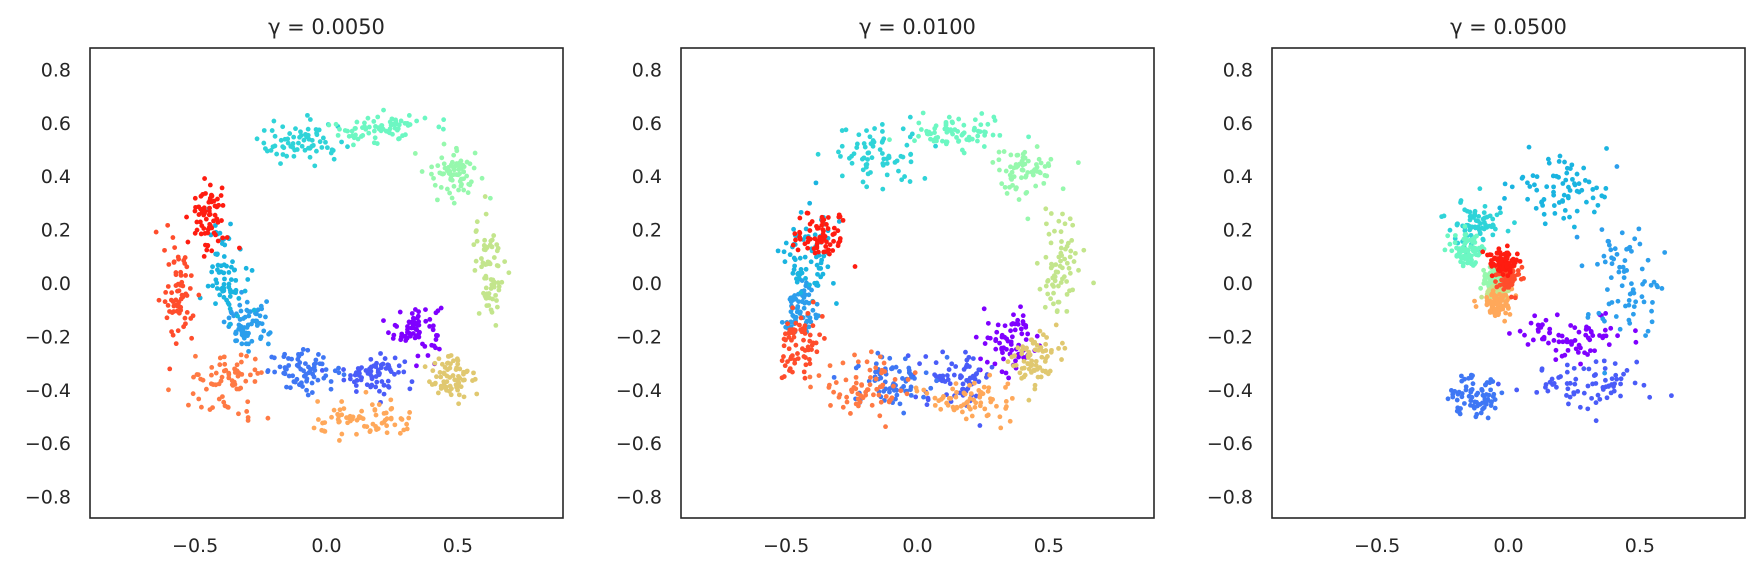 This screenshot has width=1761, height=576. Describe the element at coordinates (639, 498) in the screenshot. I see `y-tick-label: −0.8` at that location.